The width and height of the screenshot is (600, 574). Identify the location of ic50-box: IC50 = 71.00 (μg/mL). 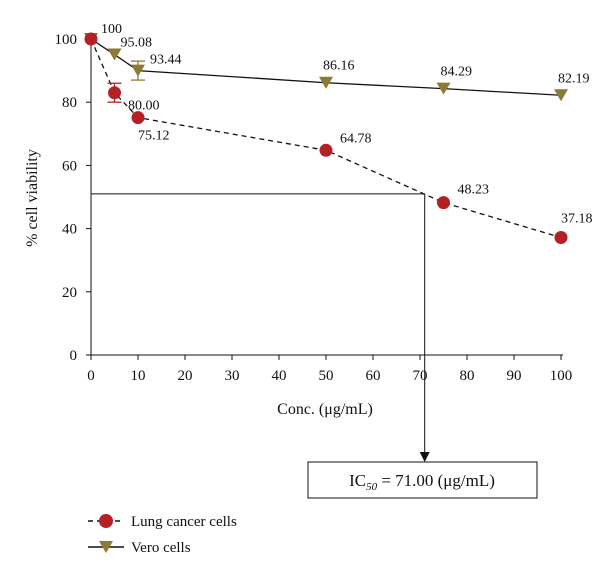
(422, 480).